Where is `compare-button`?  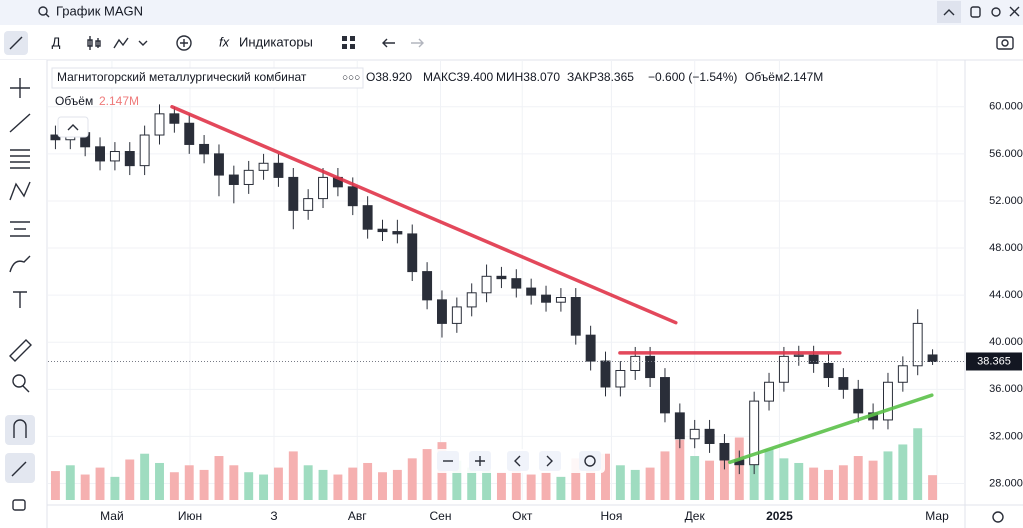 compare-button is located at coordinates (184, 43).